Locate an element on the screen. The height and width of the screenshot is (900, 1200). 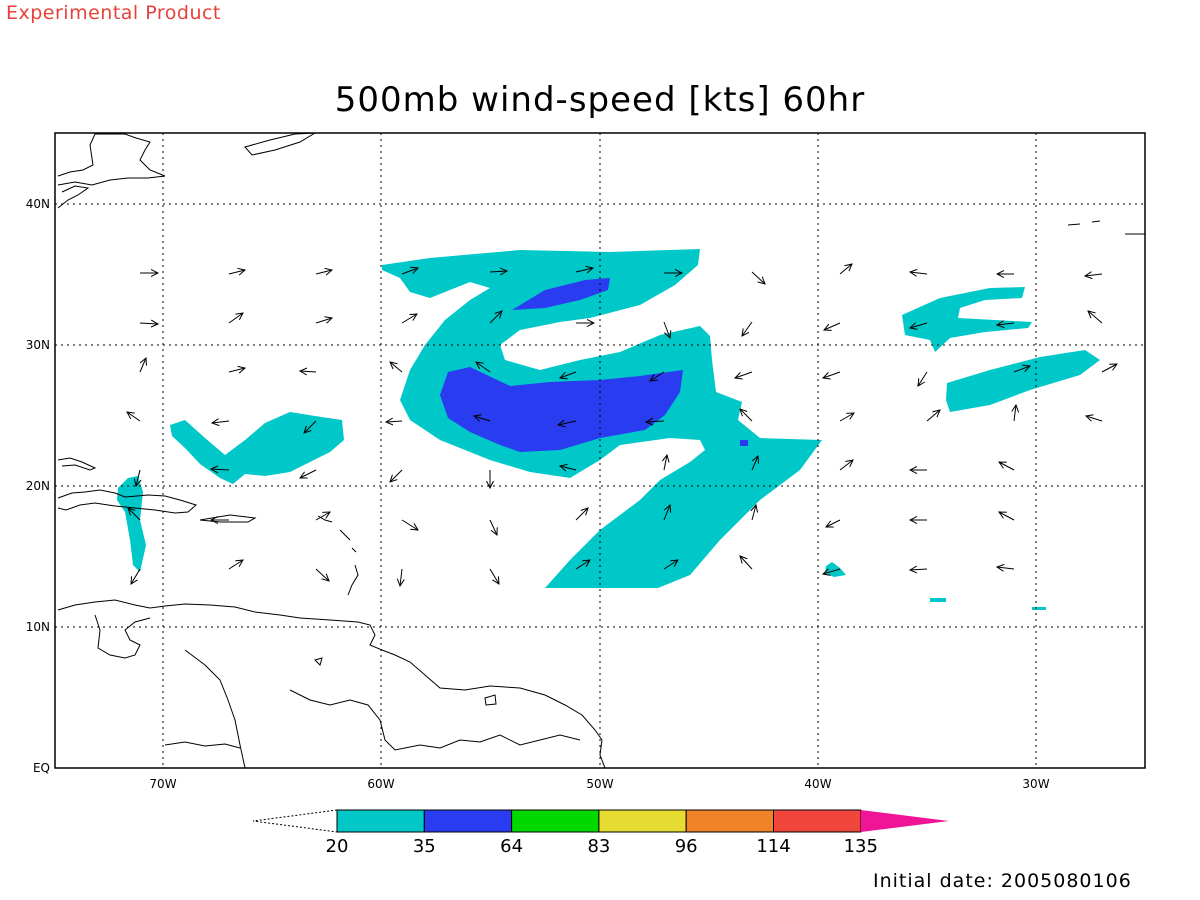
colorbar-level-label: 83 is located at coordinates (598, 846).